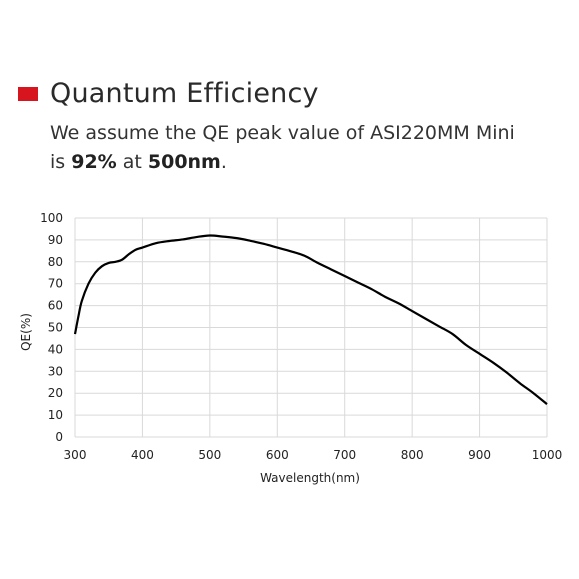 This screenshot has width=579, height=579. What do you see at coordinates (28, 93) in the screenshot?
I see `red-square-icon` at bounding box center [28, 93].